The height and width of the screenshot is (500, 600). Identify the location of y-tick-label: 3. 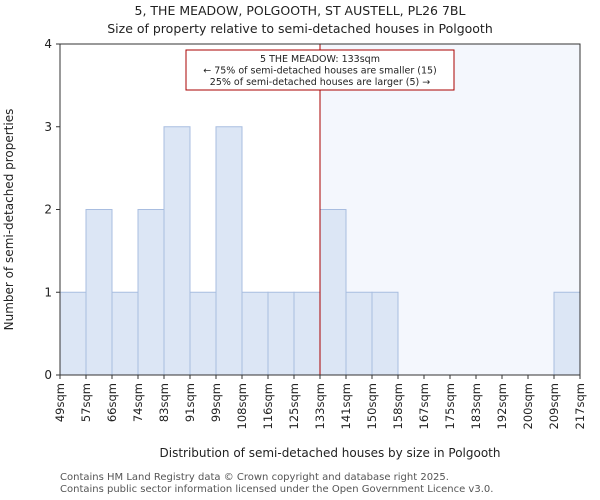
(48, 127).